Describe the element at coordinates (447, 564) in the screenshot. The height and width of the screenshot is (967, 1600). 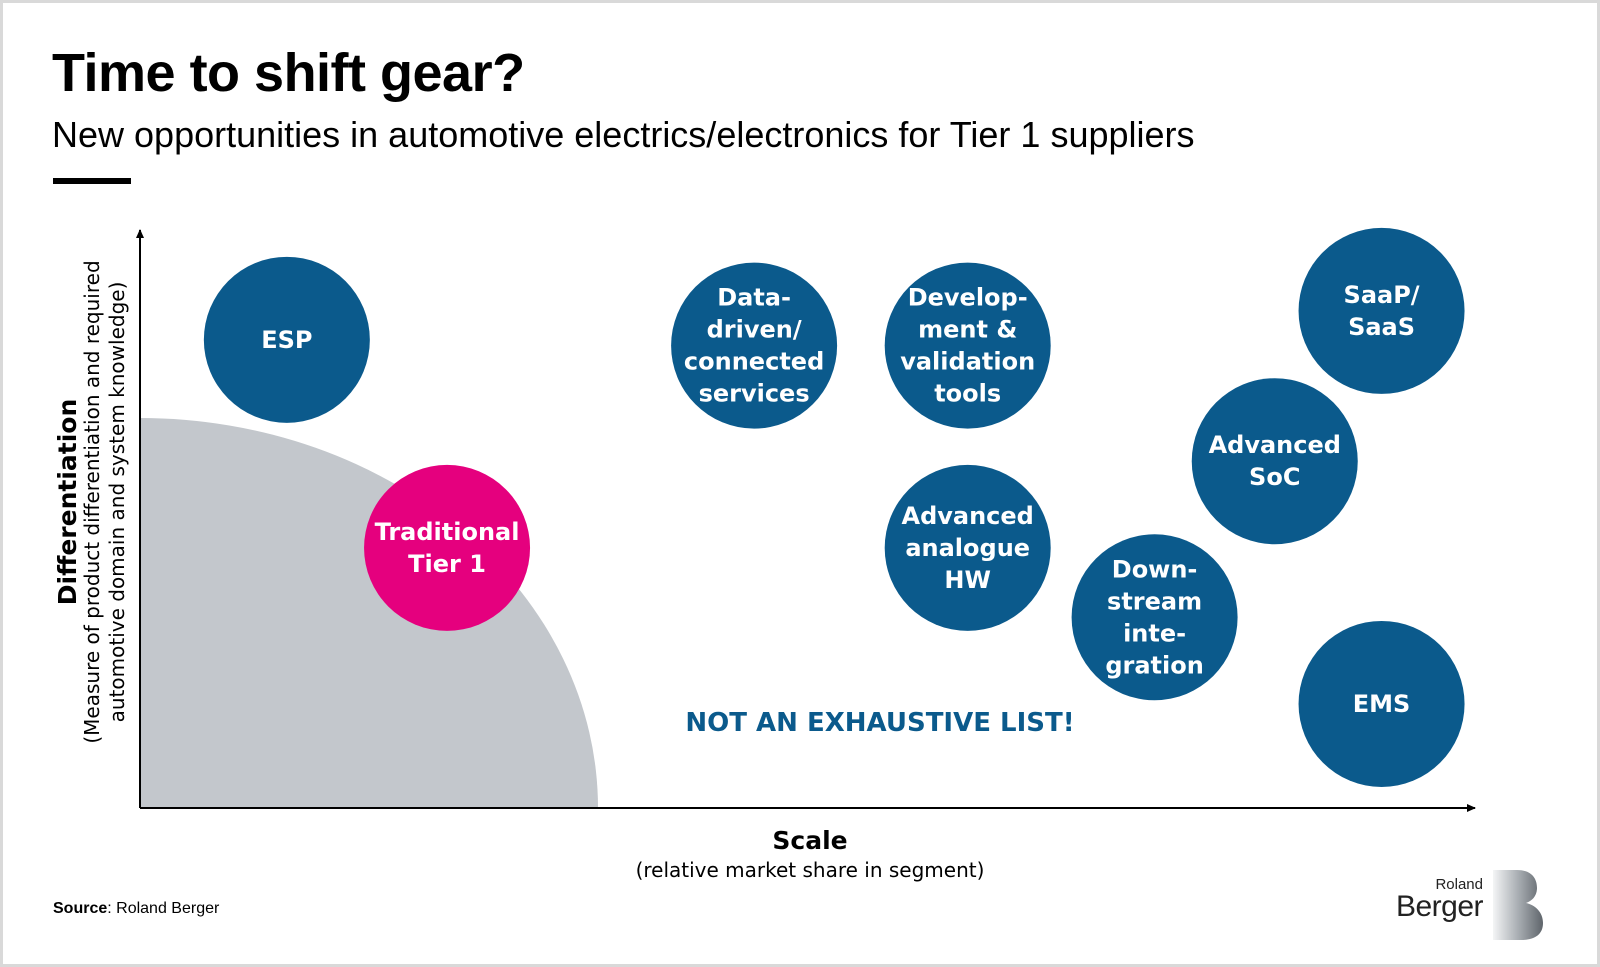
I see `bubble-label: Tier 1` at that location.